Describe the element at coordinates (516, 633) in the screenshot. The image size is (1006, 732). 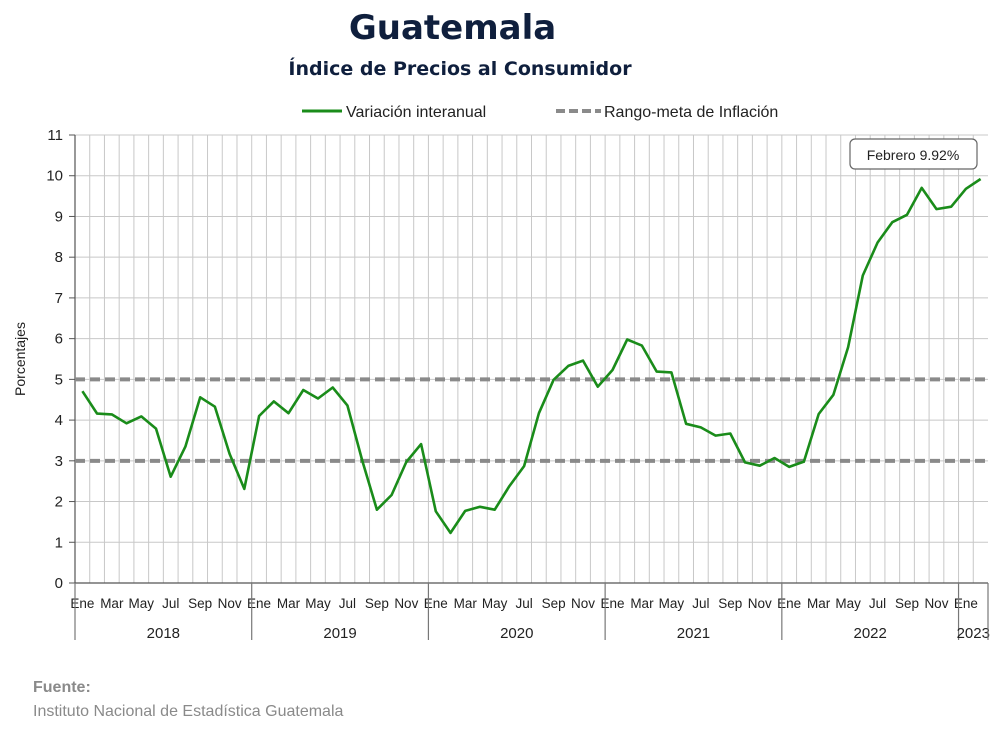
I see `year-label: 2020` at that location.